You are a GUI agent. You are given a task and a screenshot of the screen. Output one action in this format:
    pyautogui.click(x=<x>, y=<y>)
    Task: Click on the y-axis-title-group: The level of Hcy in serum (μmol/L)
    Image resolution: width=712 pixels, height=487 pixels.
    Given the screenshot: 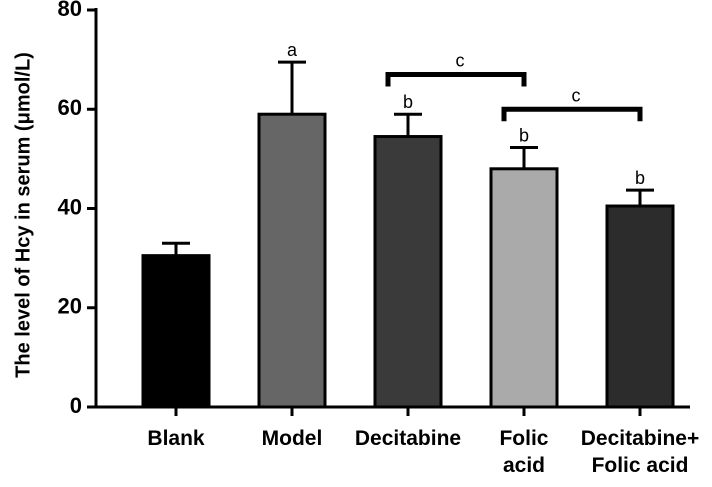 What is the action you would take?
    pyautogui.click(x=23, y=215)
    